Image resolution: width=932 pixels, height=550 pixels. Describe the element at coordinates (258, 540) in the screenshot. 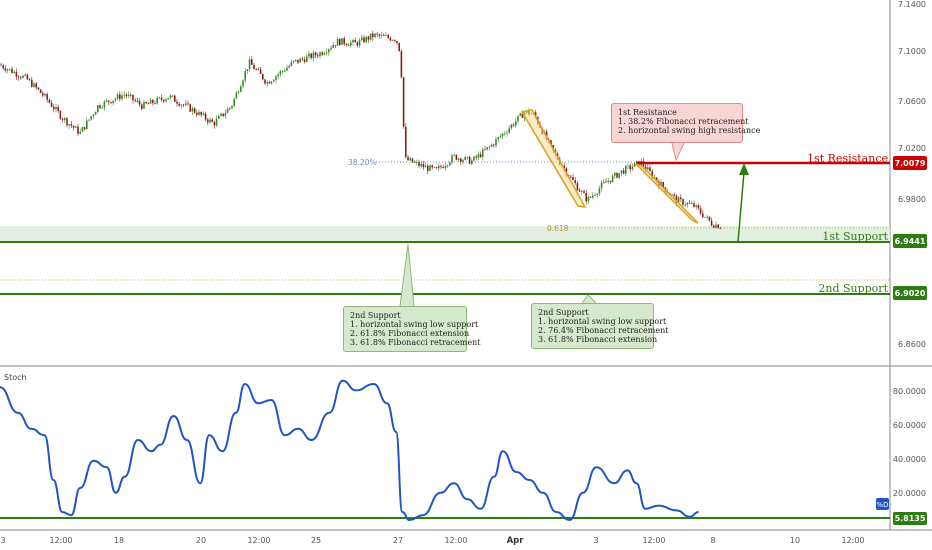

I see `time-tick-4: 12:00` at that location.